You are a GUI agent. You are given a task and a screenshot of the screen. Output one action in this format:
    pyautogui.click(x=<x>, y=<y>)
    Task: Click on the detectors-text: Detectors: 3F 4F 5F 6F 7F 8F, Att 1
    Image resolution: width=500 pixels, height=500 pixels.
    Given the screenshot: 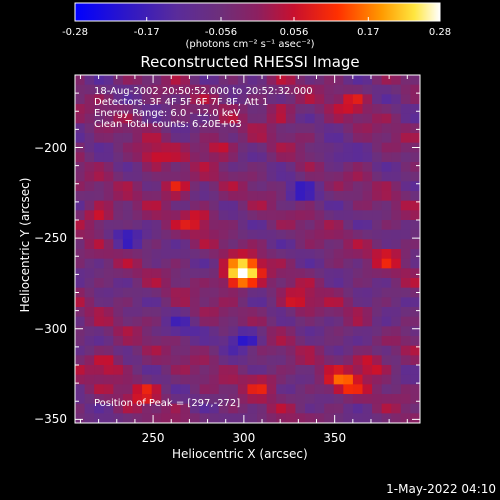 What is the action you would take?
    pyautogui.click(x=181, y=102)
    